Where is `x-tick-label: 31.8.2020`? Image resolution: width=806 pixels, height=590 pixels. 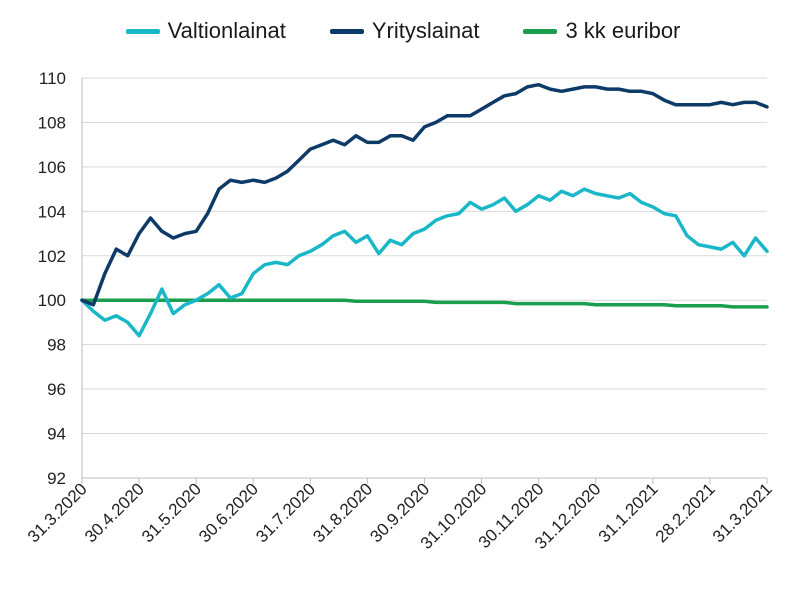
x-tick-label: 31.8.2020 is located at coordinates (342, 512).